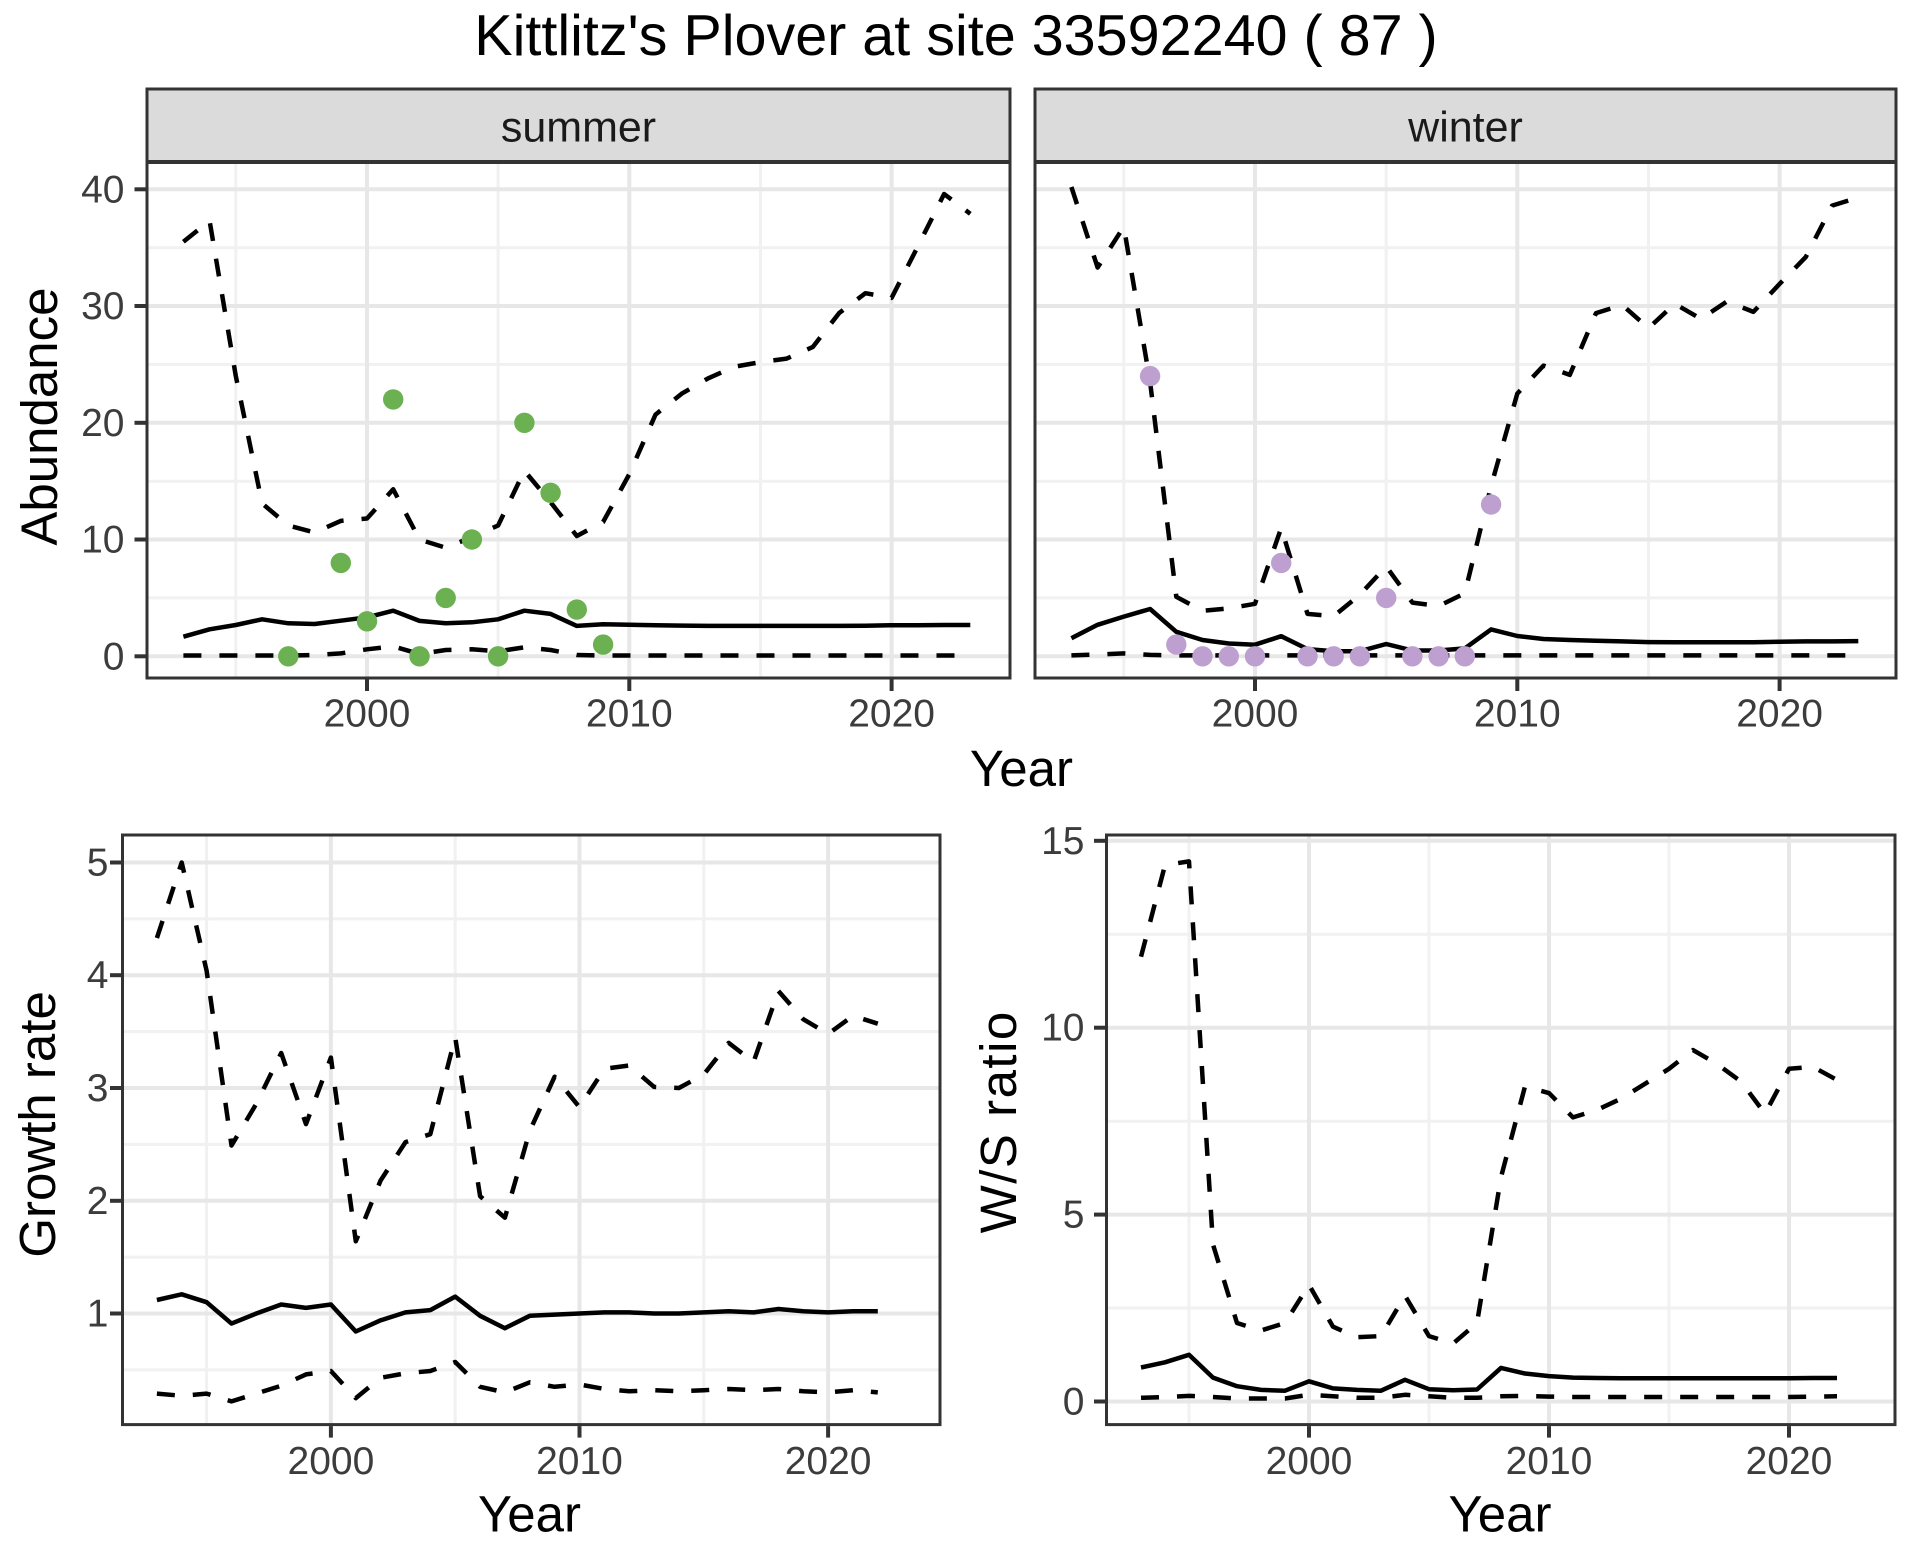  Describe the element at coordinates (102, 189) in the screenshot. I see `svg-text: 40` at that location.